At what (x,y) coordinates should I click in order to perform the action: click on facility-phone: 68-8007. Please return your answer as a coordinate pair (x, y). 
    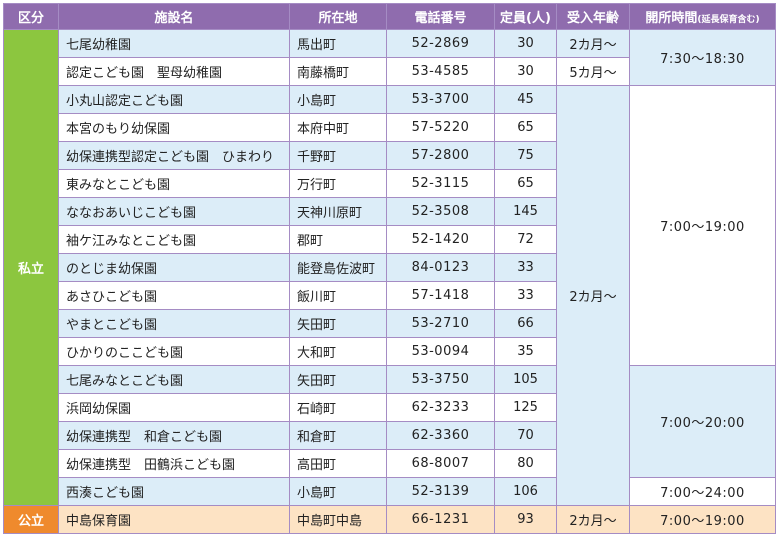
    Looking at the image, I should click on (440, 463).